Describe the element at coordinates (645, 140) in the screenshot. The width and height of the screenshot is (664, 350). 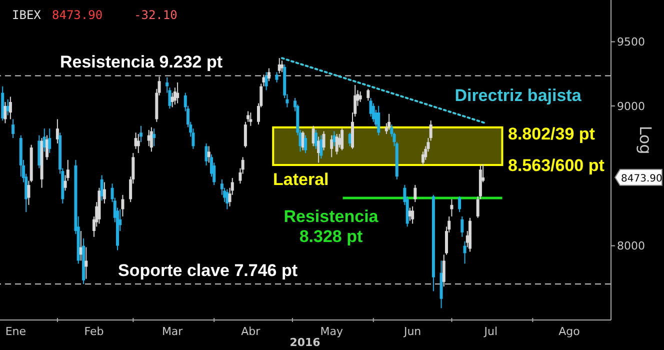
I see `text: Log` at that location.